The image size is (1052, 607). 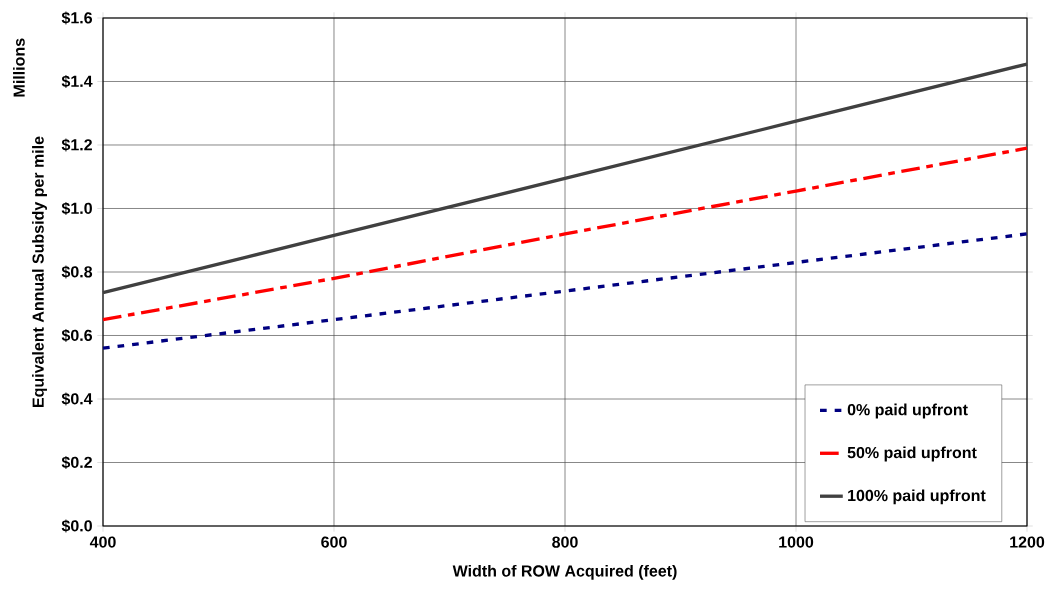 What do you see at coordinates (77, 18) in the screenshot?
I see `y-tick-label: $1.6` at bounding box center [77, 18].